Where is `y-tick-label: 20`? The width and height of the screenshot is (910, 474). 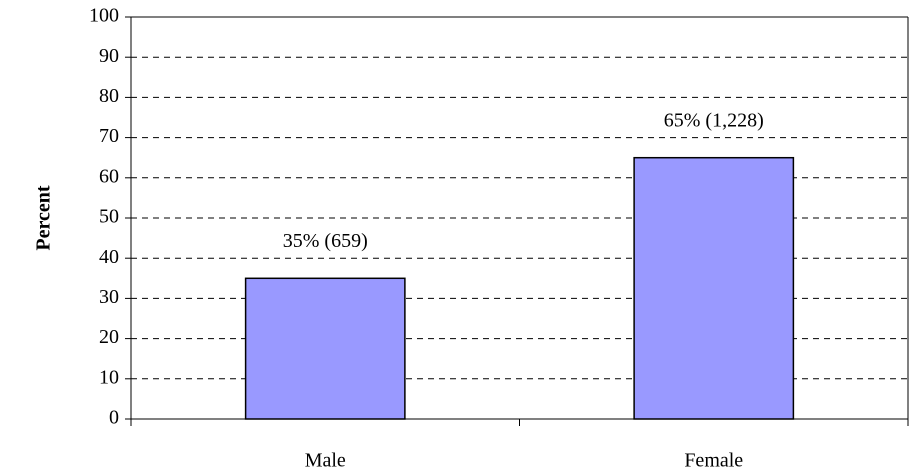
y-tick-label: 20 is located at coordinates (109, 337).